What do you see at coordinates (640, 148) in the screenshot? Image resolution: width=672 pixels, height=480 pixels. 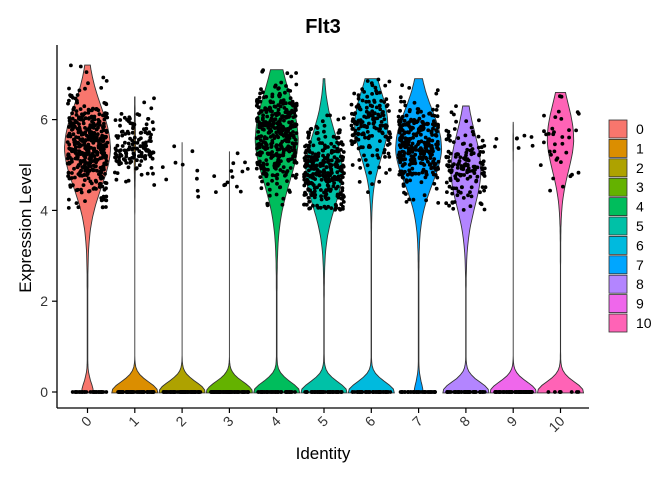 I see `legend-label: 1` at bounding box center [640, 148].